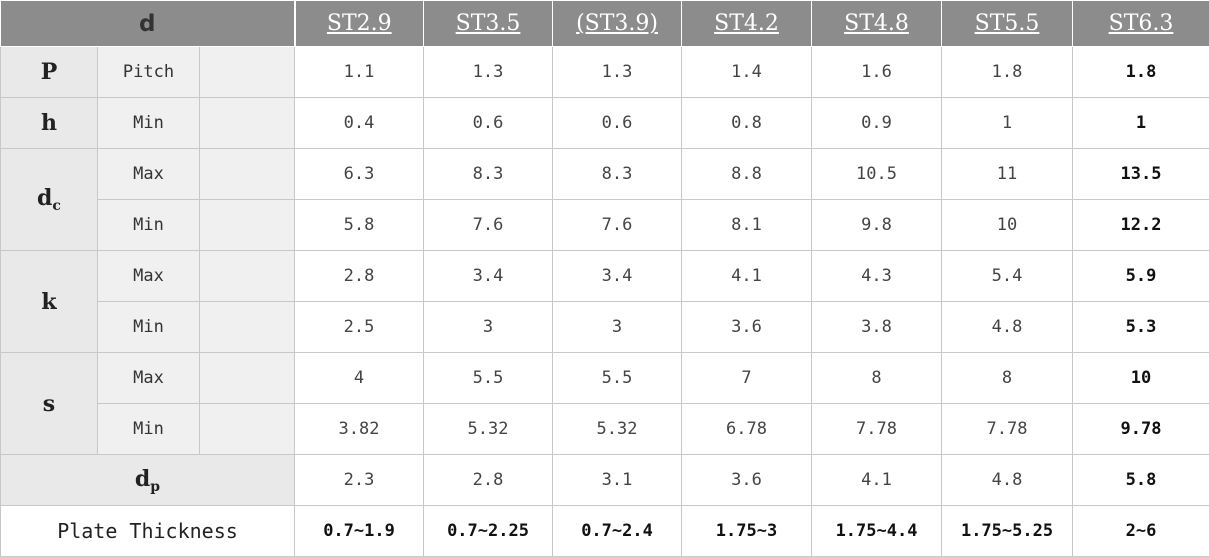 Image resolution: width=1209 pixels, height=557 pixels. Describe the element at coordinates (359, 174) in the screenshot. I see `value-cell: 6.3` at that location.